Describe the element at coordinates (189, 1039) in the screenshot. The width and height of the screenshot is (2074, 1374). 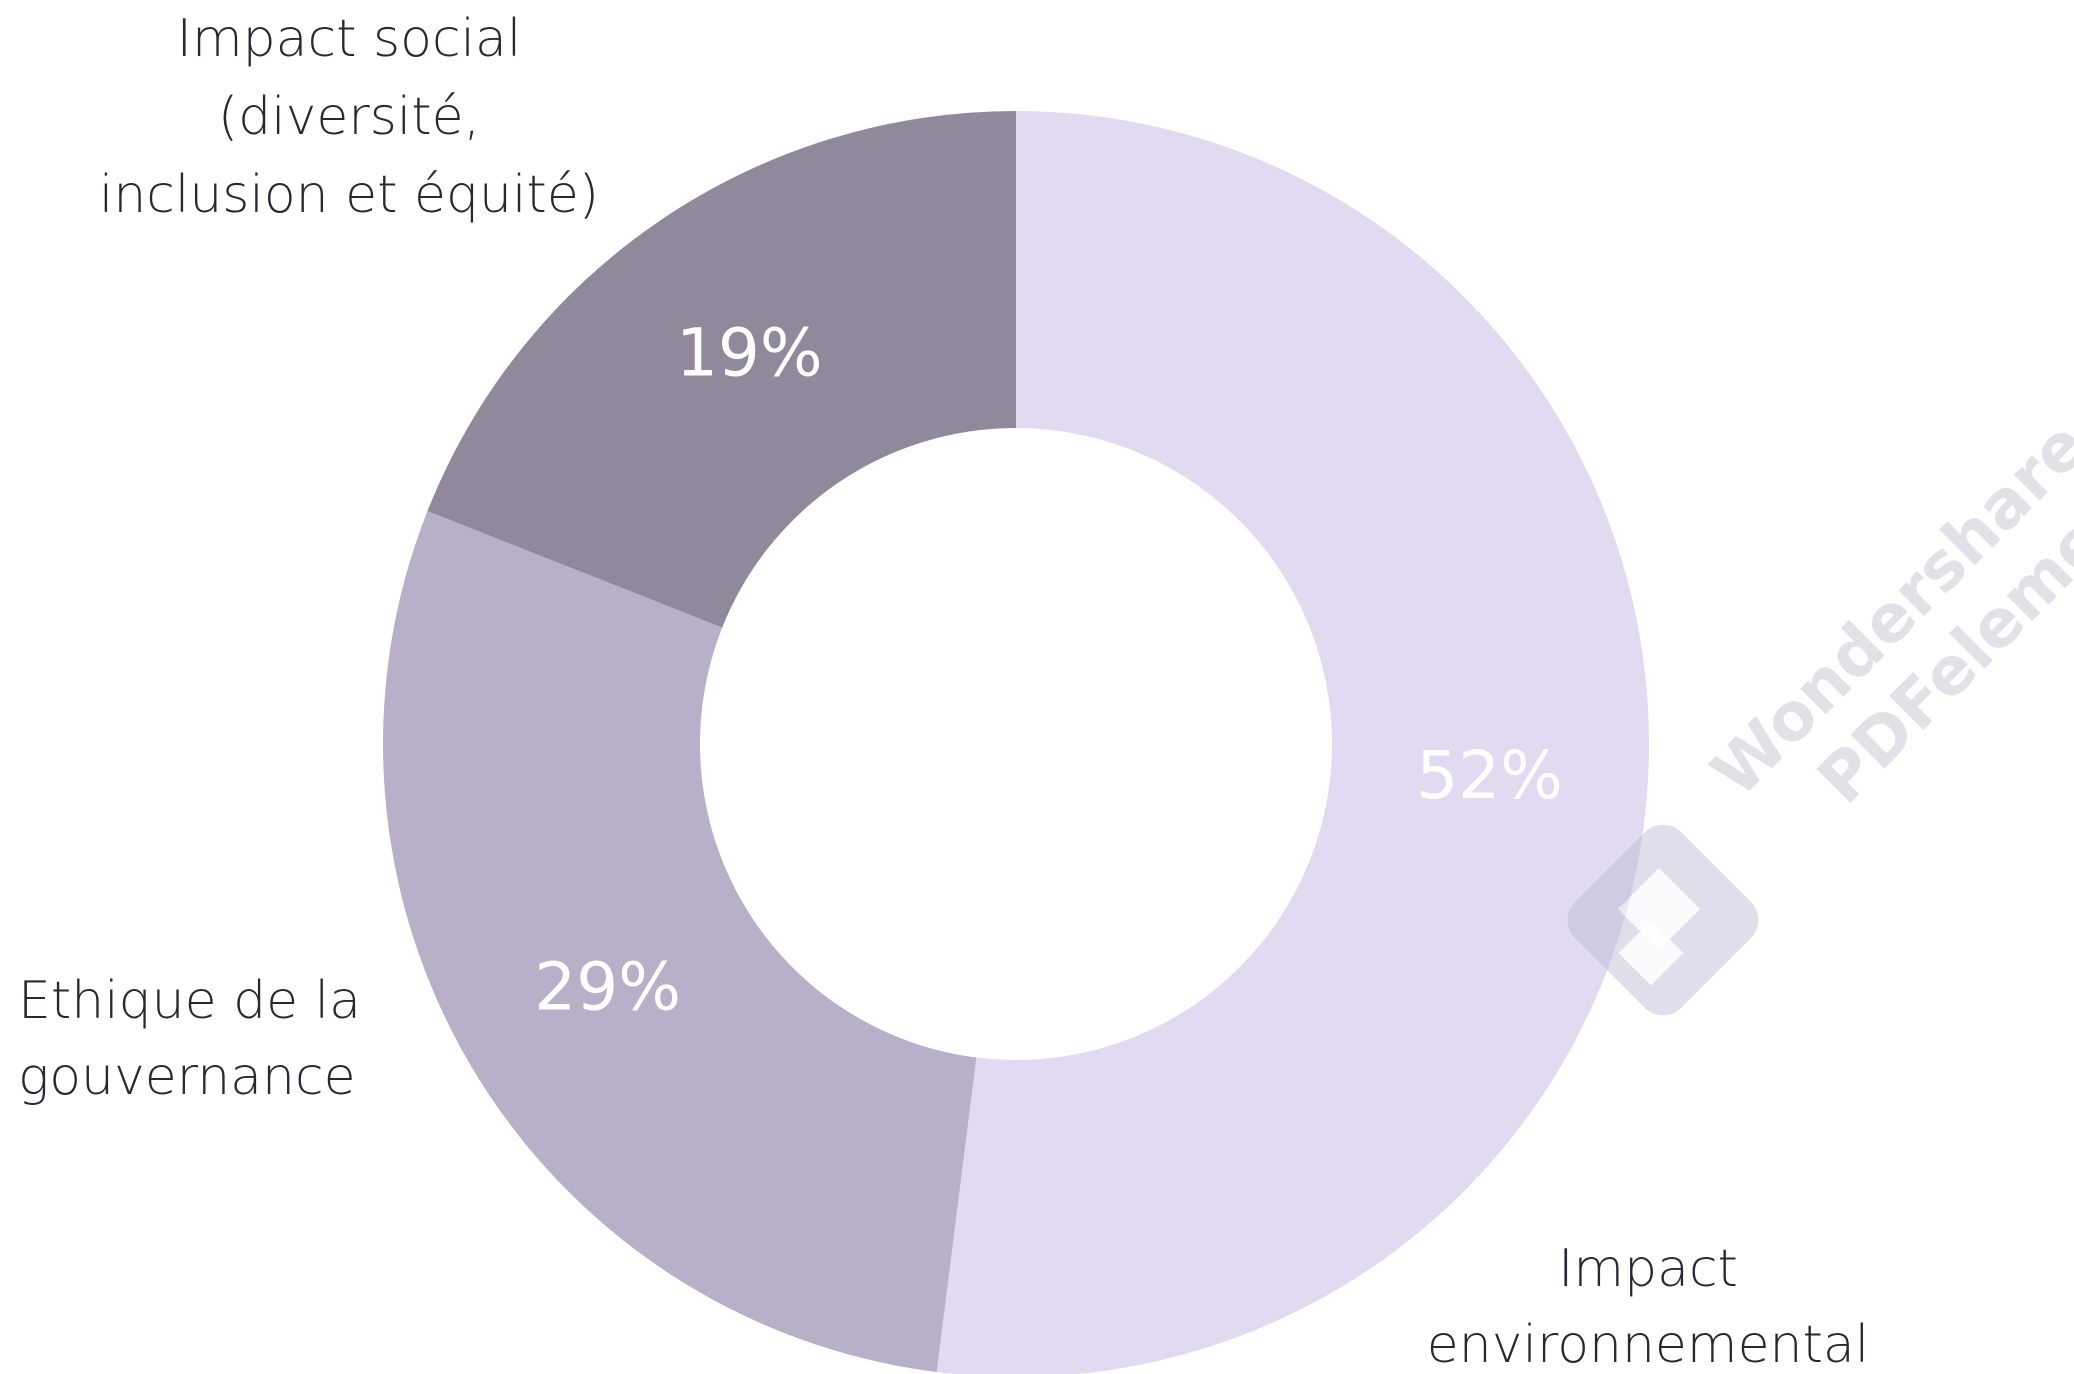
I see `category-label: Ethique de la gouvernance` at that location.